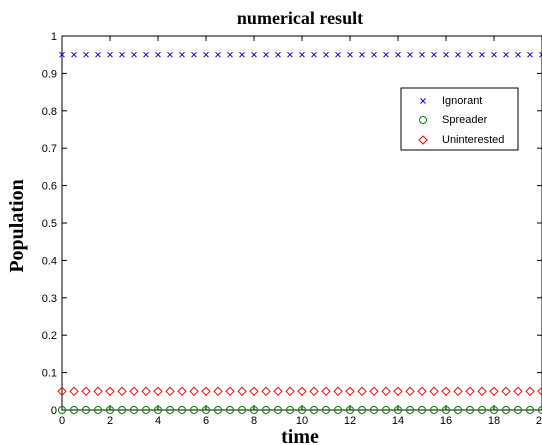 The width and height of the screenshot is (542, 445). I want to click on series-spreader, so click(300, 410).